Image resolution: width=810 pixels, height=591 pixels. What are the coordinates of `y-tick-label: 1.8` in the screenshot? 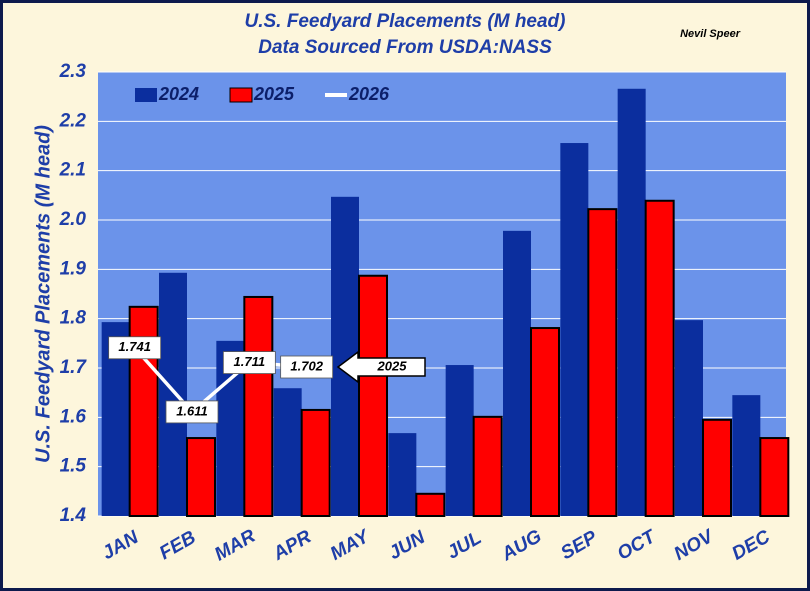 It's located at (73, 318).